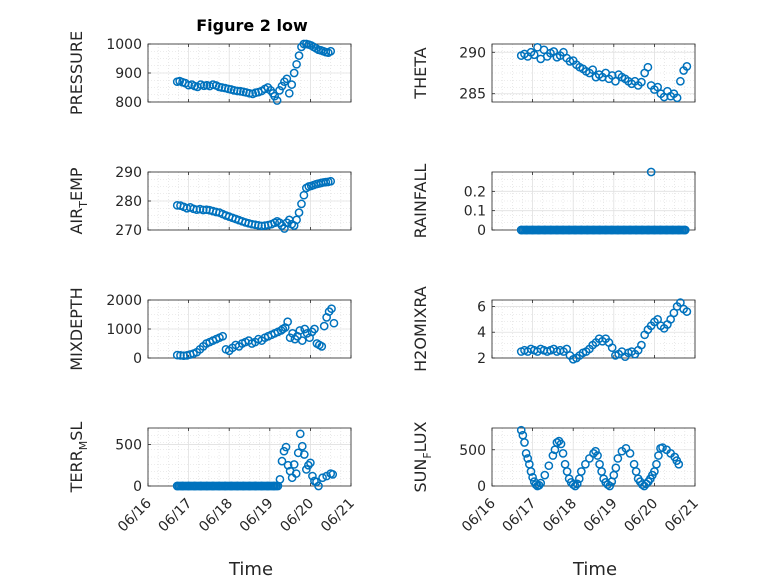  What do you see at coordinates (420, 329) in the screenshot?
I see `y-axis-label: H2OMIXRA` at bounding box center [420, 329].